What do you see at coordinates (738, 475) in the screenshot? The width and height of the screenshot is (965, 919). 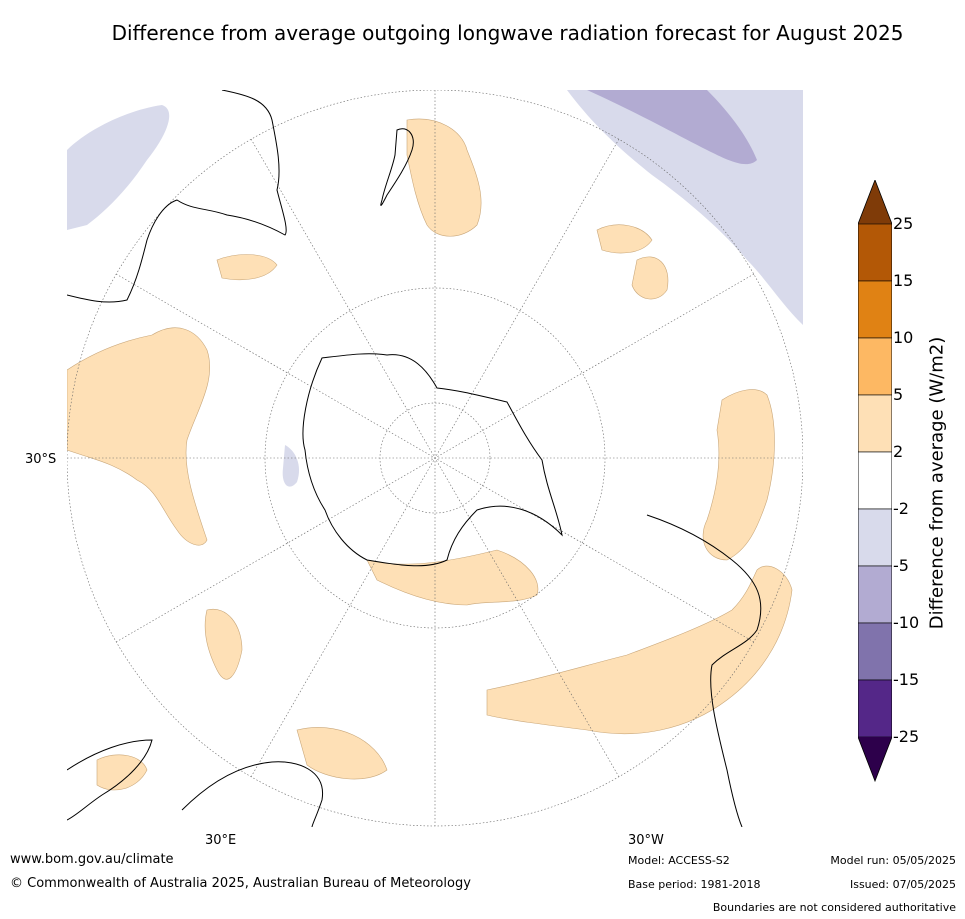 I see `anomaly-orange-south-america` at bounding box center [738, 475].